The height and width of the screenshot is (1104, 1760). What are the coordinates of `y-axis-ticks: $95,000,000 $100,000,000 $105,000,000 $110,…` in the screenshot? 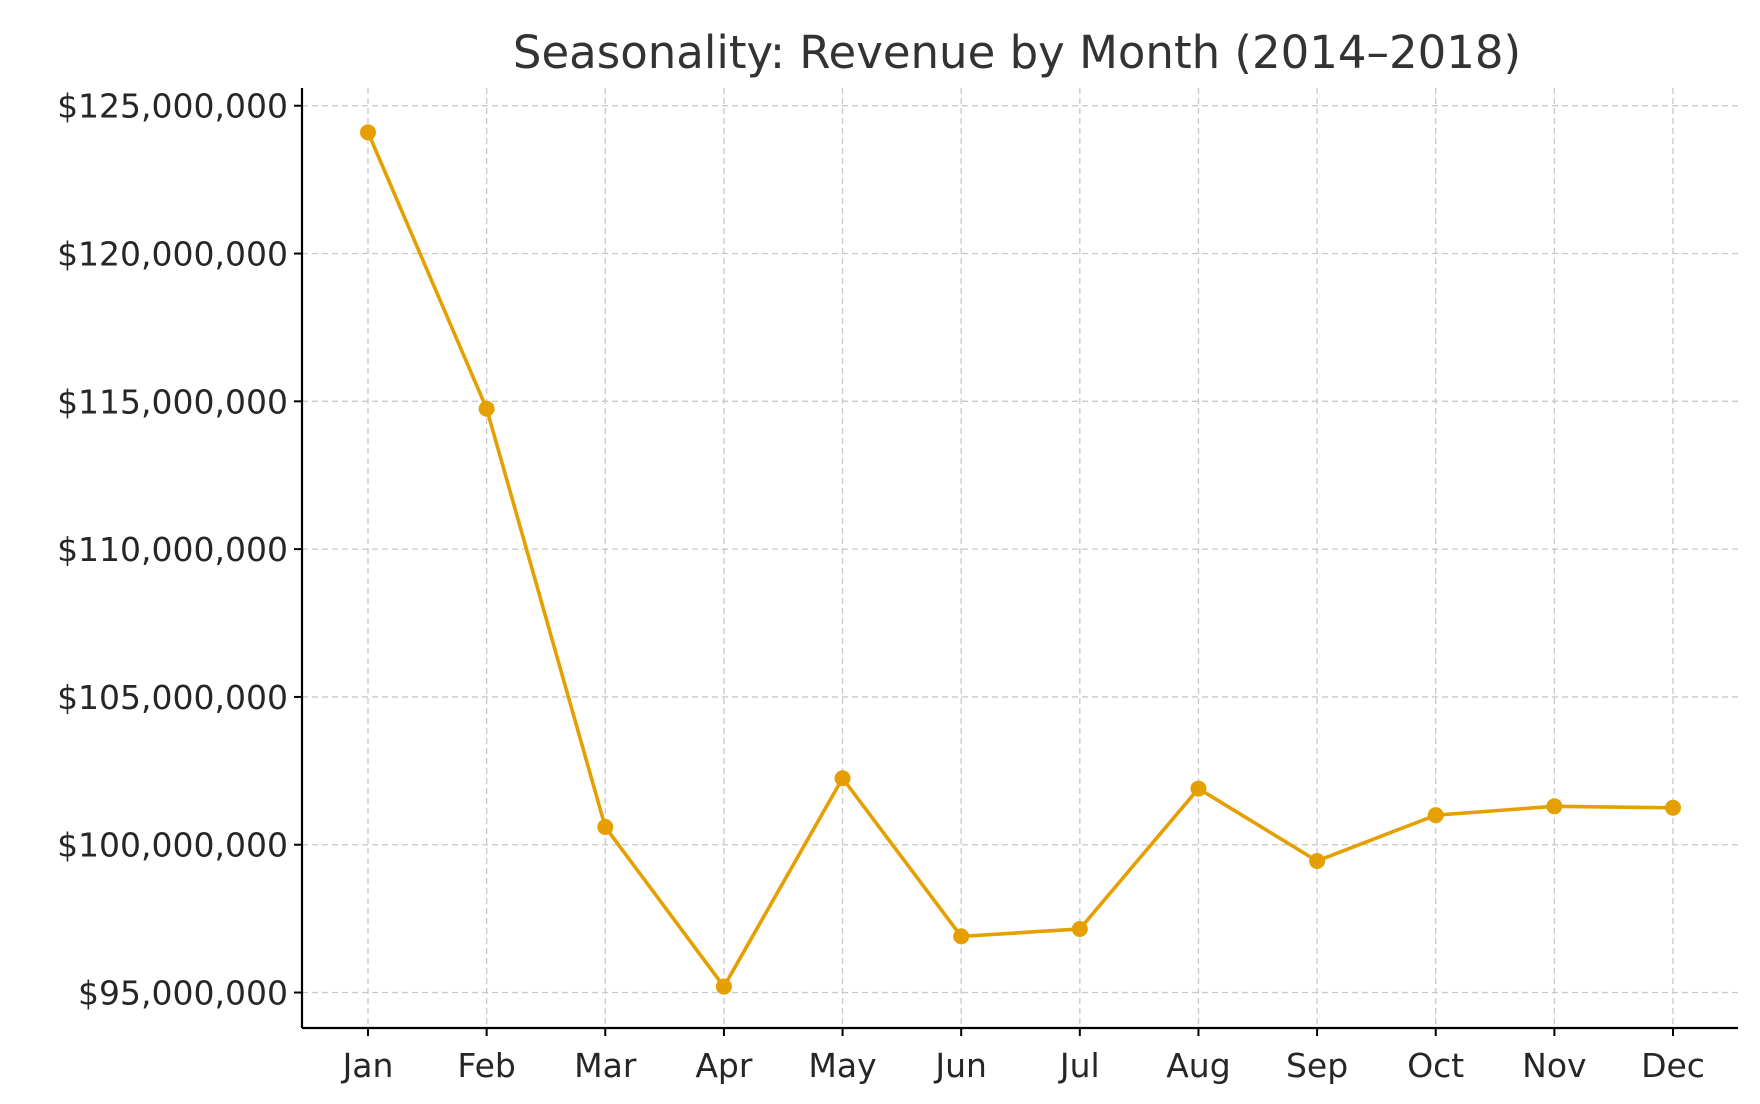 It's located at (179, 550).